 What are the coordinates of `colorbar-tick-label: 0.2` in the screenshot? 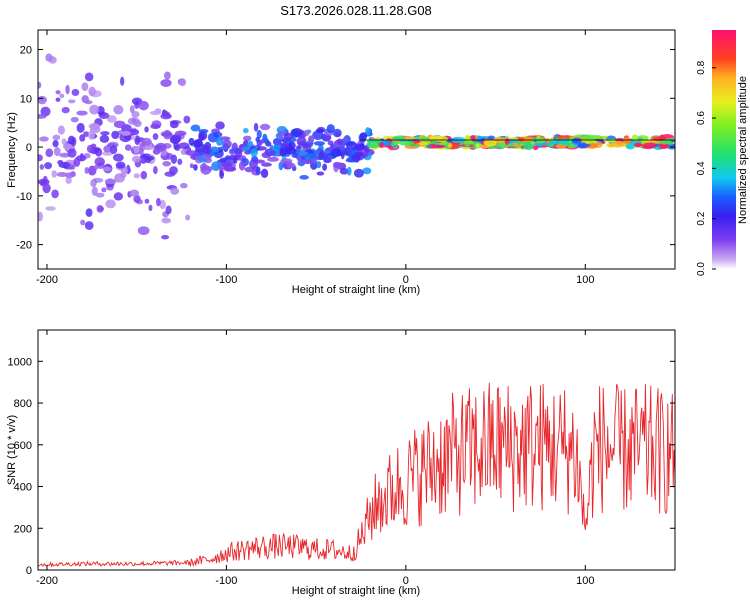 It's located at (701, 218).